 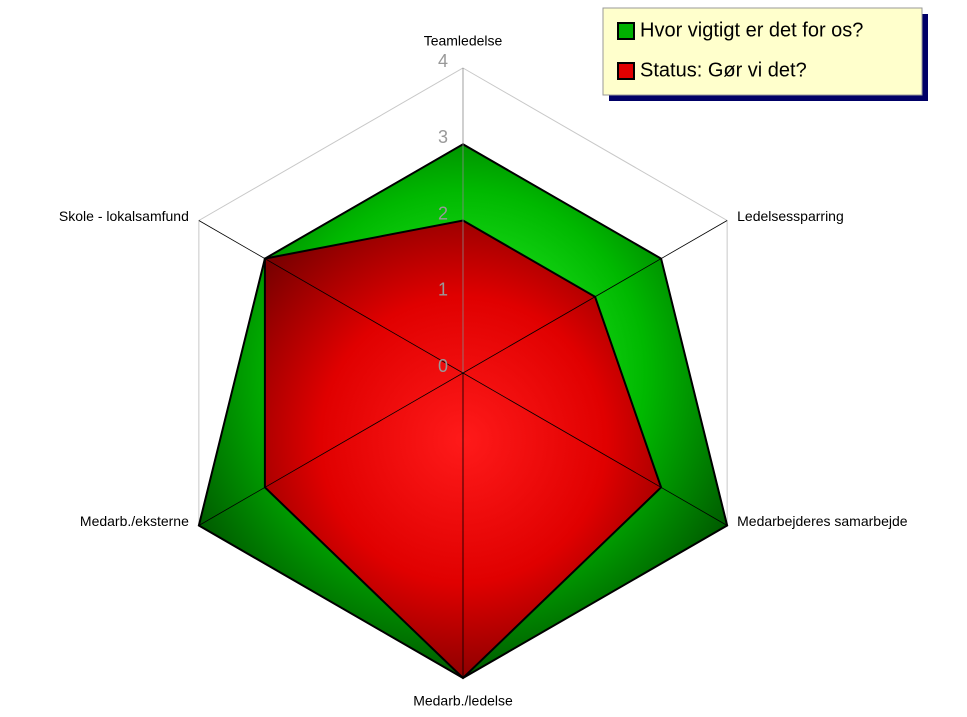 What do you see at coordinates (443, 137) in the screenshot?
I see `tick-label: 3` at bounding box center [443, 137].